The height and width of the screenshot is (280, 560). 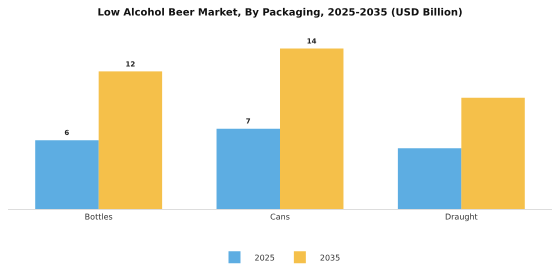 What do you see at coordinates (280, 217) in the screenshot?
I see `x-tick-label: Cans` at bounding box center [280, 217].